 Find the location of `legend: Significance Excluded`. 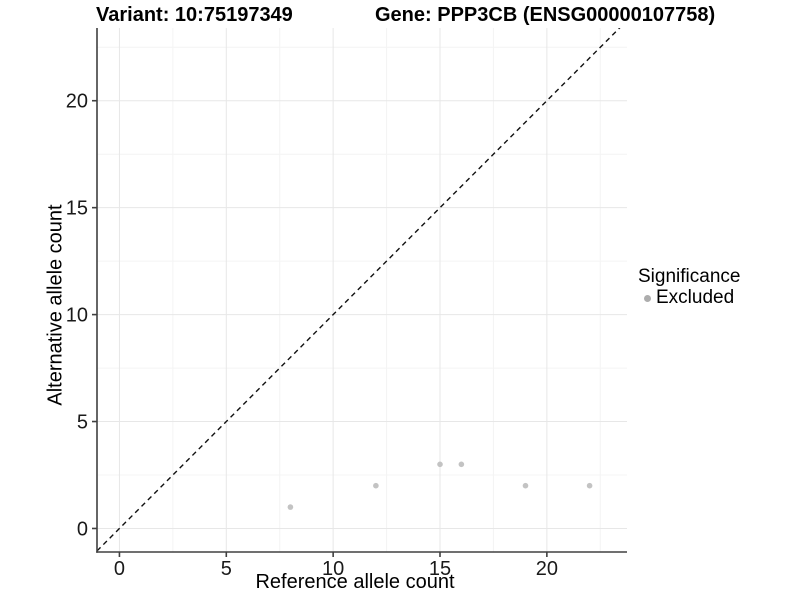

legend: Significance Excluded is located at coordinates (688, 287).